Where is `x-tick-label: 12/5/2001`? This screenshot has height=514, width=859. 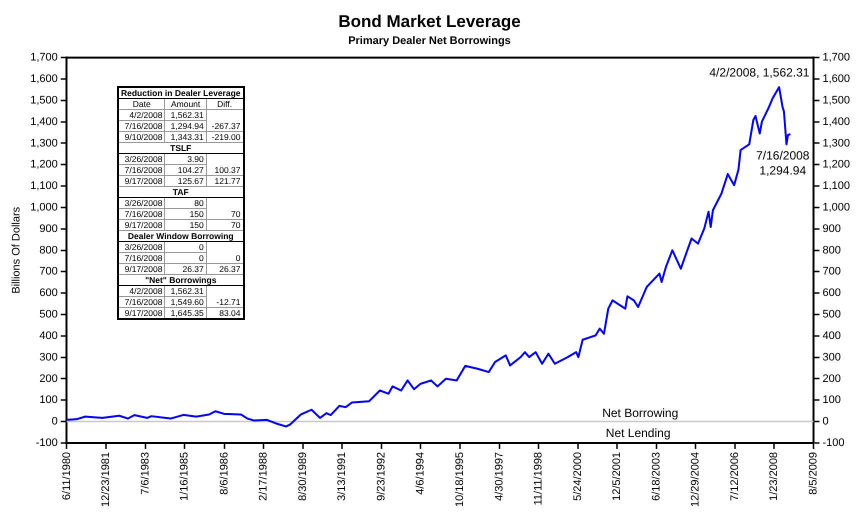
x-tick-label: 12/5/2001 is located at coordinates (617, 476).